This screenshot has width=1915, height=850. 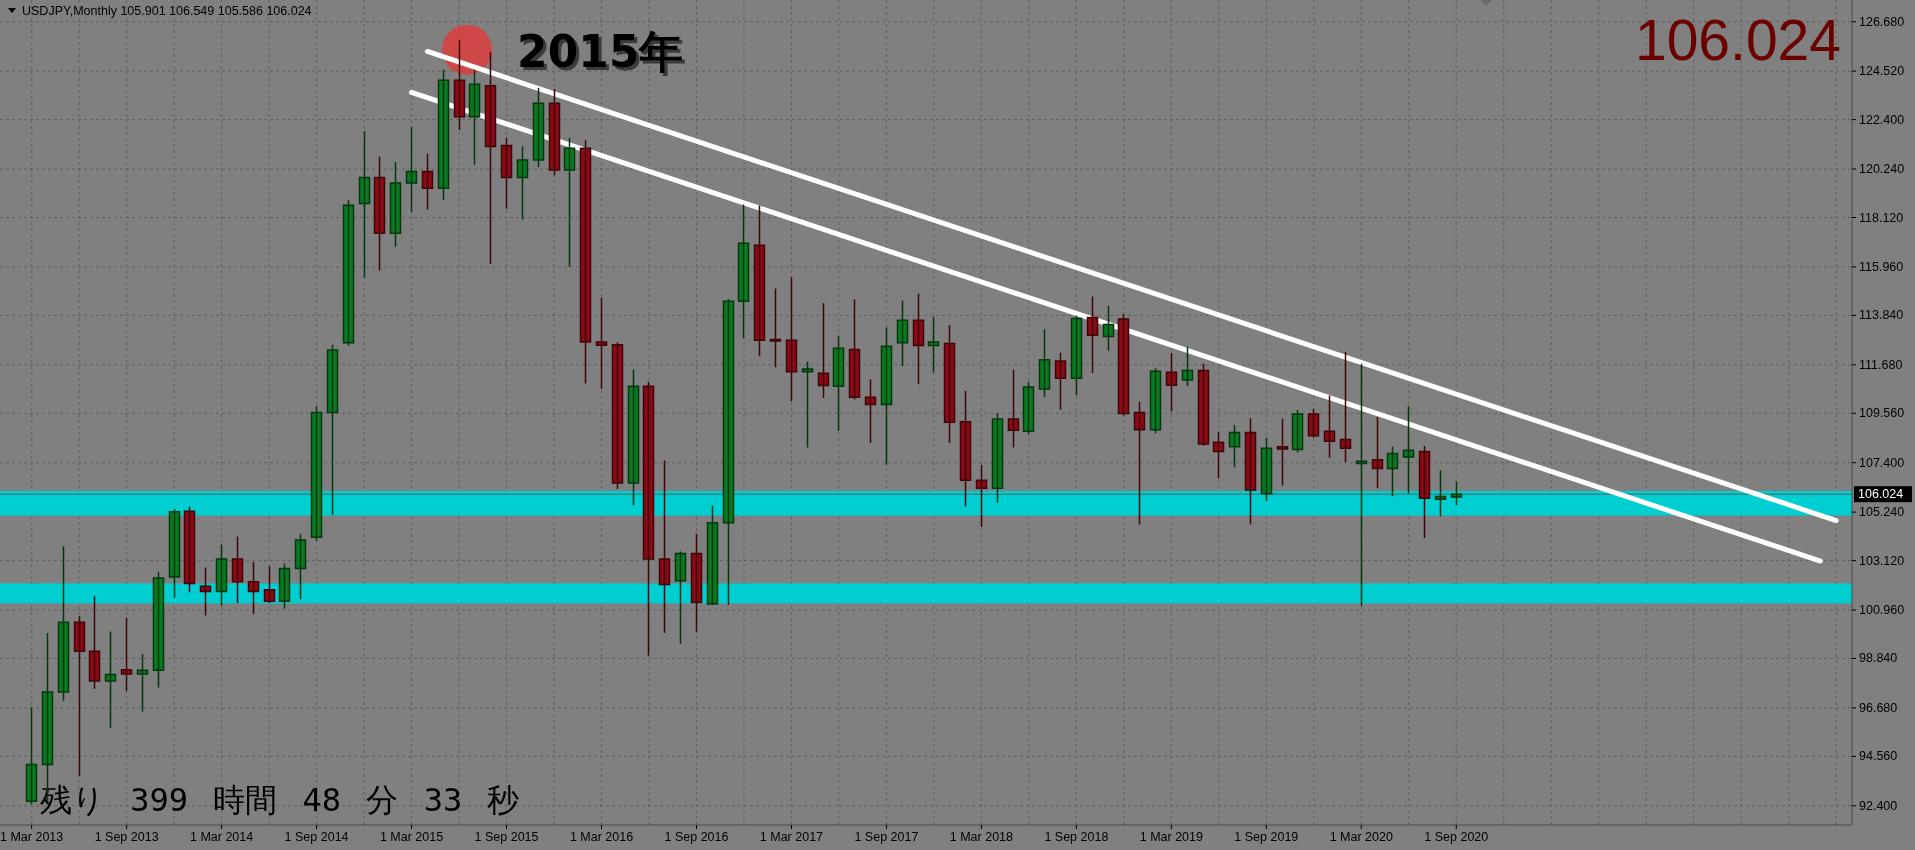 I want to click on x-tick-label: 1 Sep 2019, so click(x=1266, y=837).